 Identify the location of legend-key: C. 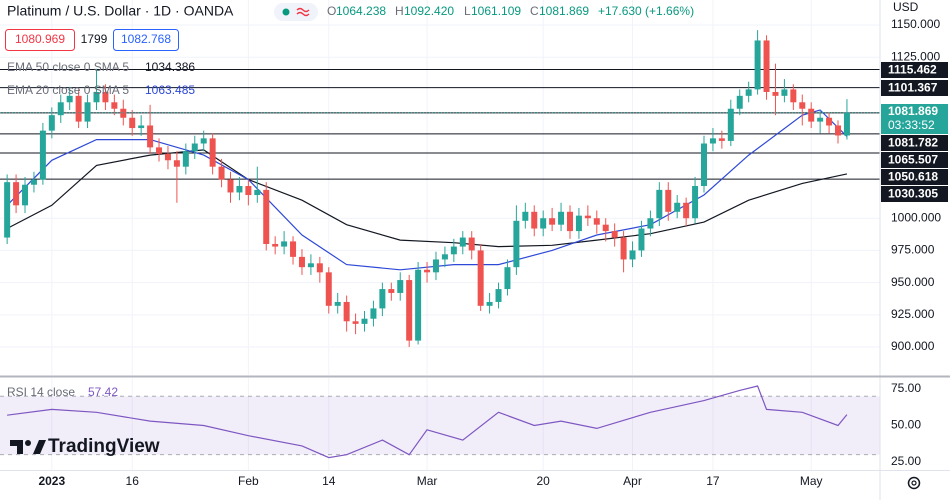
(534, 11).